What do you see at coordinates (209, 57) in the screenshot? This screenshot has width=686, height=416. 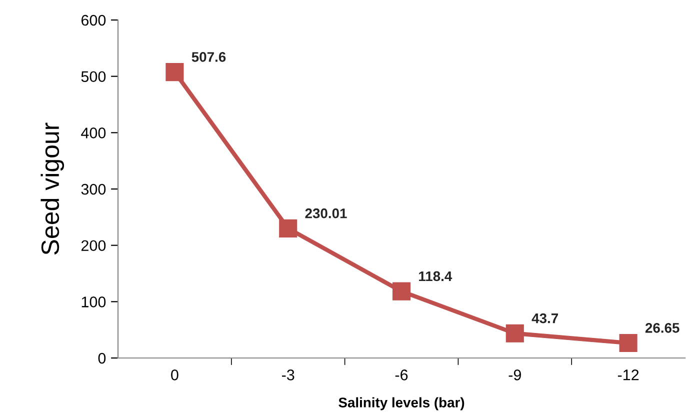 I see `data-label: 507.6` at bounding box center [209, 57].